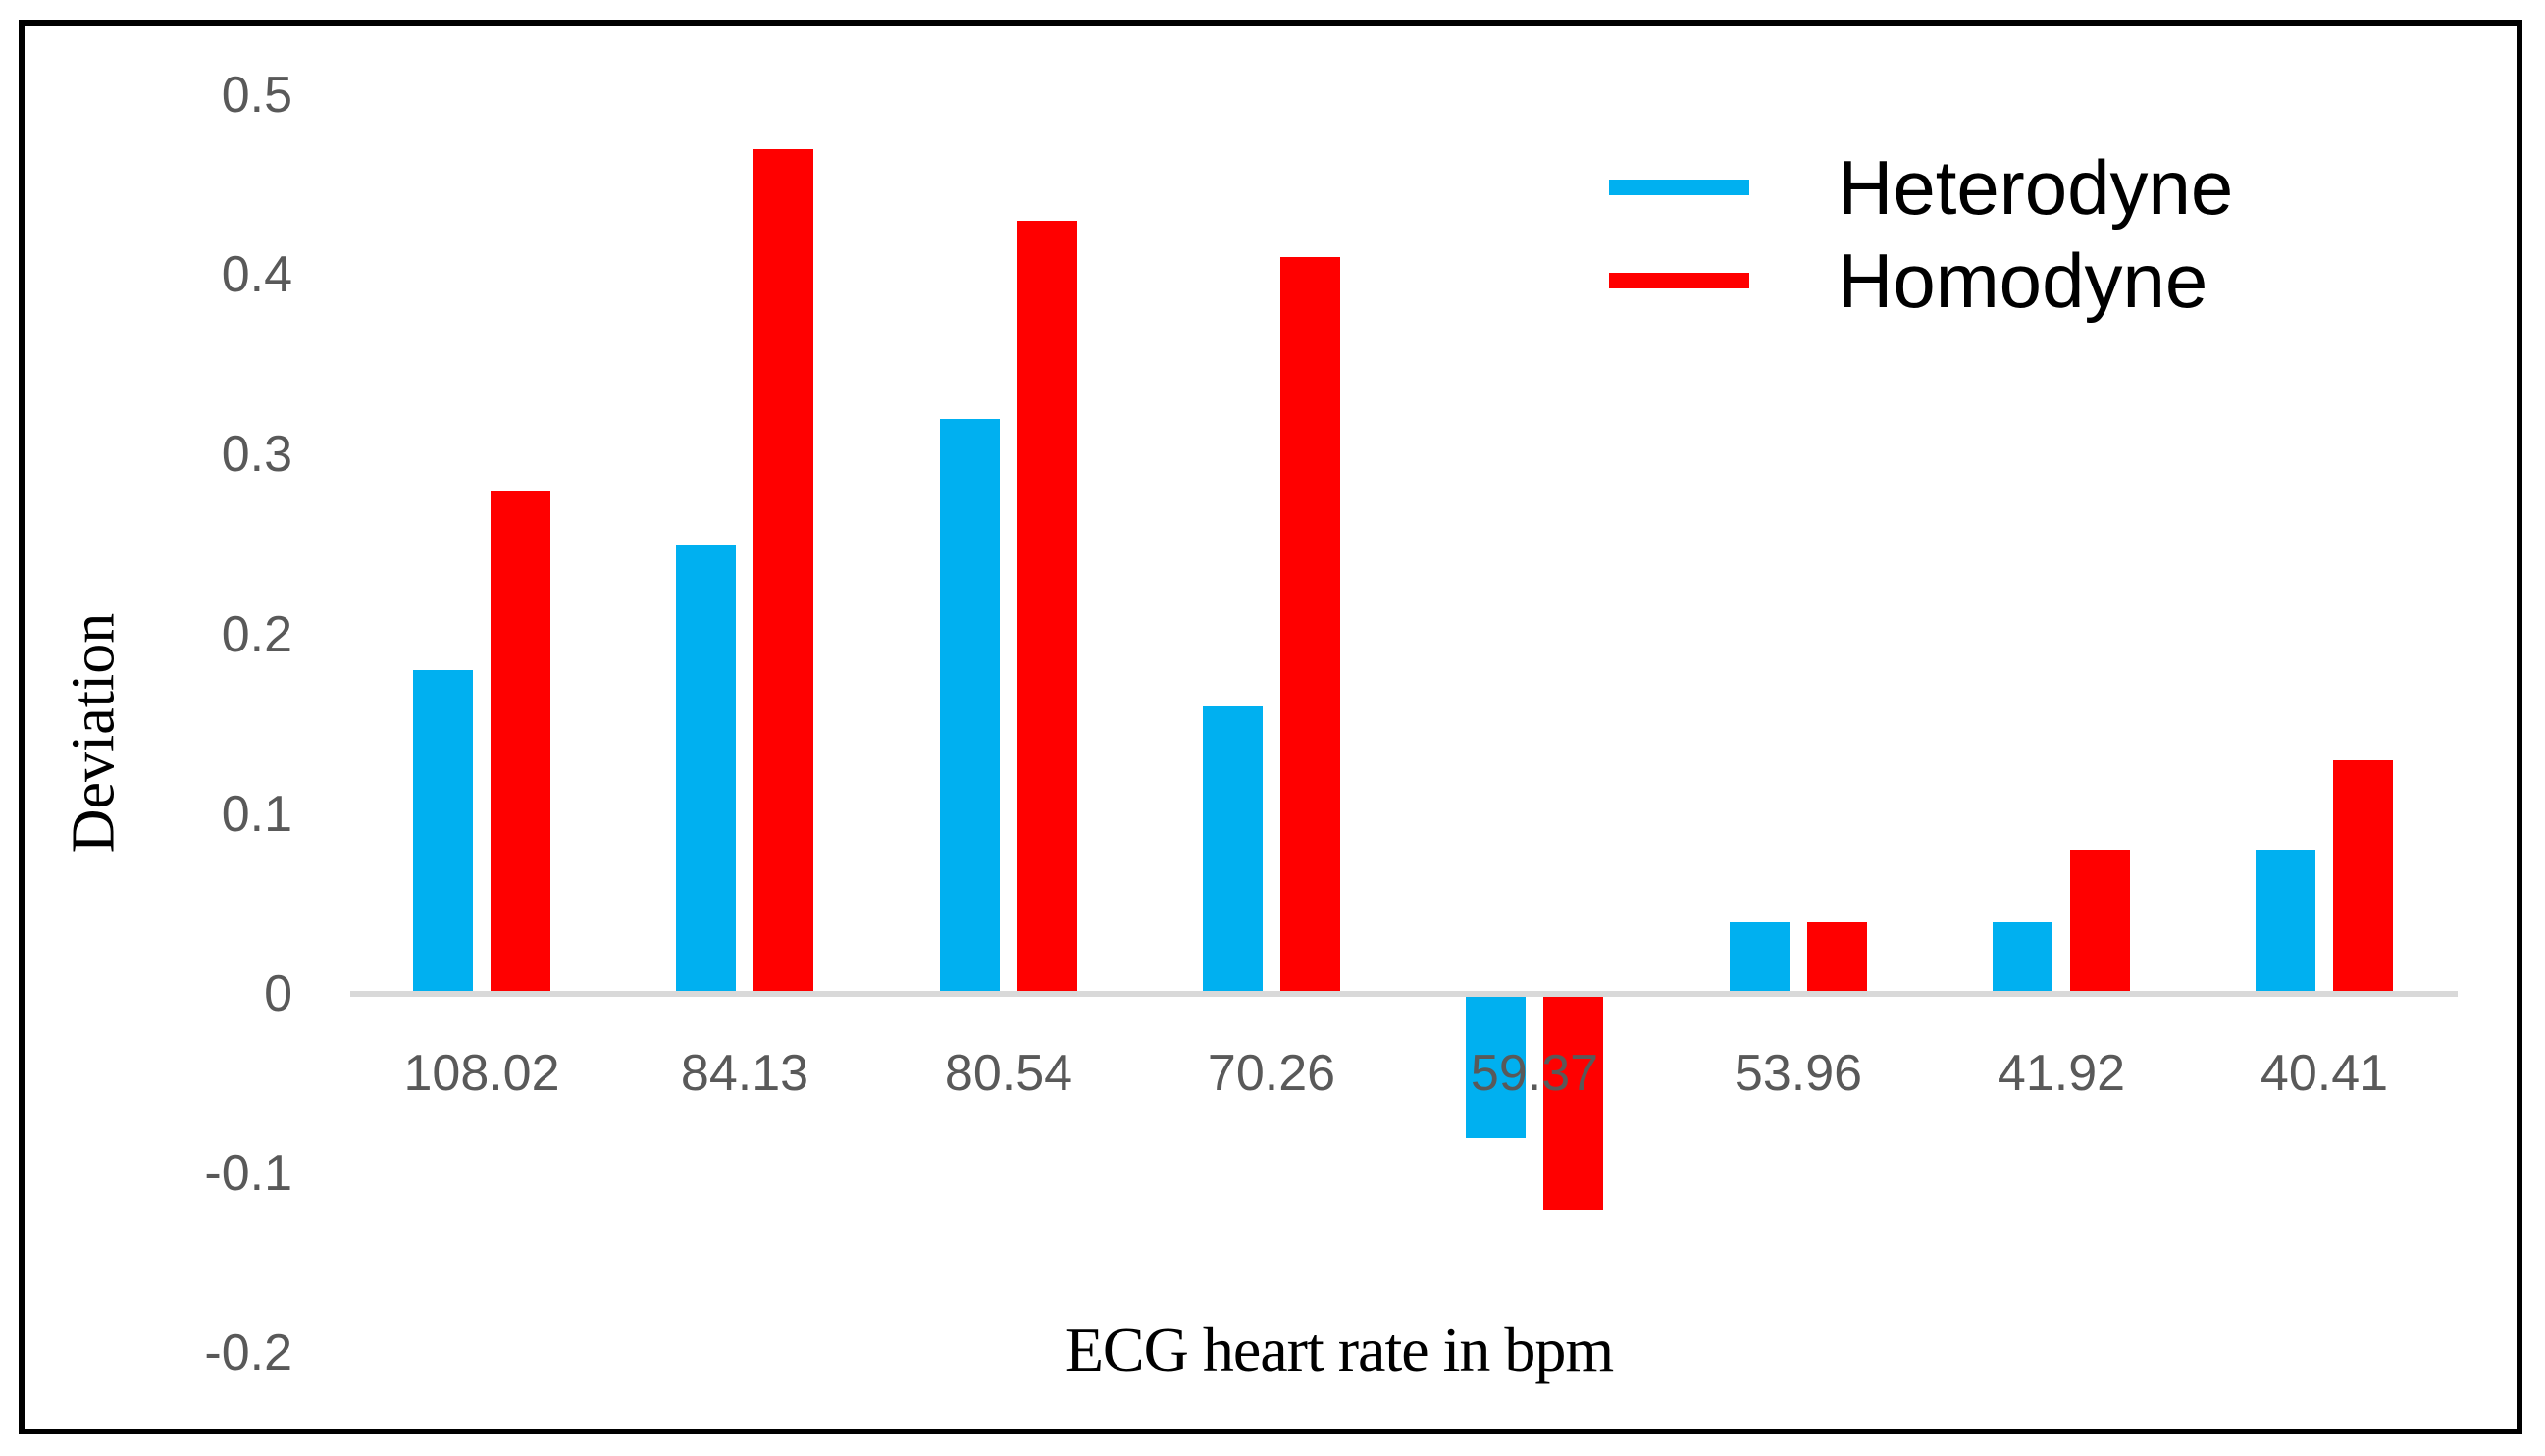  Describe the element at coordinates (2023, 280) in the screenshot. I see `legend-label-homodyne: Homodyne` at that location.